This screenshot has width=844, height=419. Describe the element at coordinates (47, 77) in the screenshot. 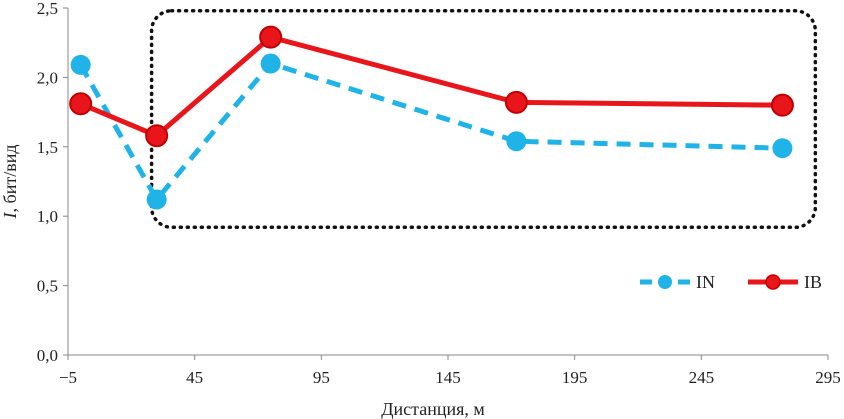

I see `y-tick-label: 2,0` at that location.